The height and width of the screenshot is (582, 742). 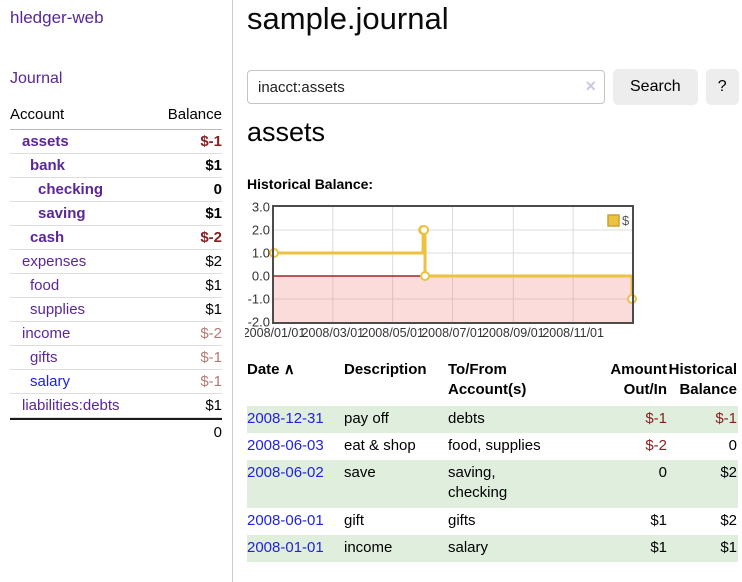 I want to click on sidebar-account-row: supplies $1, so click(x=116, y=310).